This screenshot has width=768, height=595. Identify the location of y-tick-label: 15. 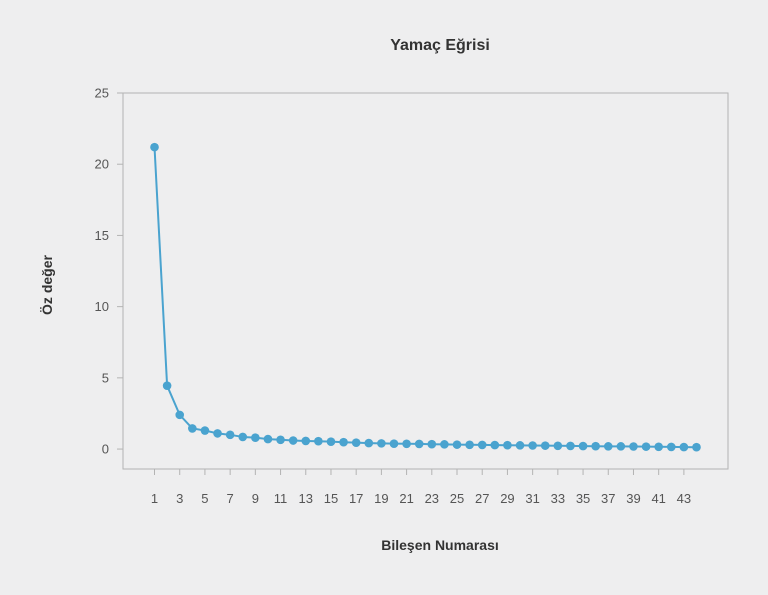
(102, 235).